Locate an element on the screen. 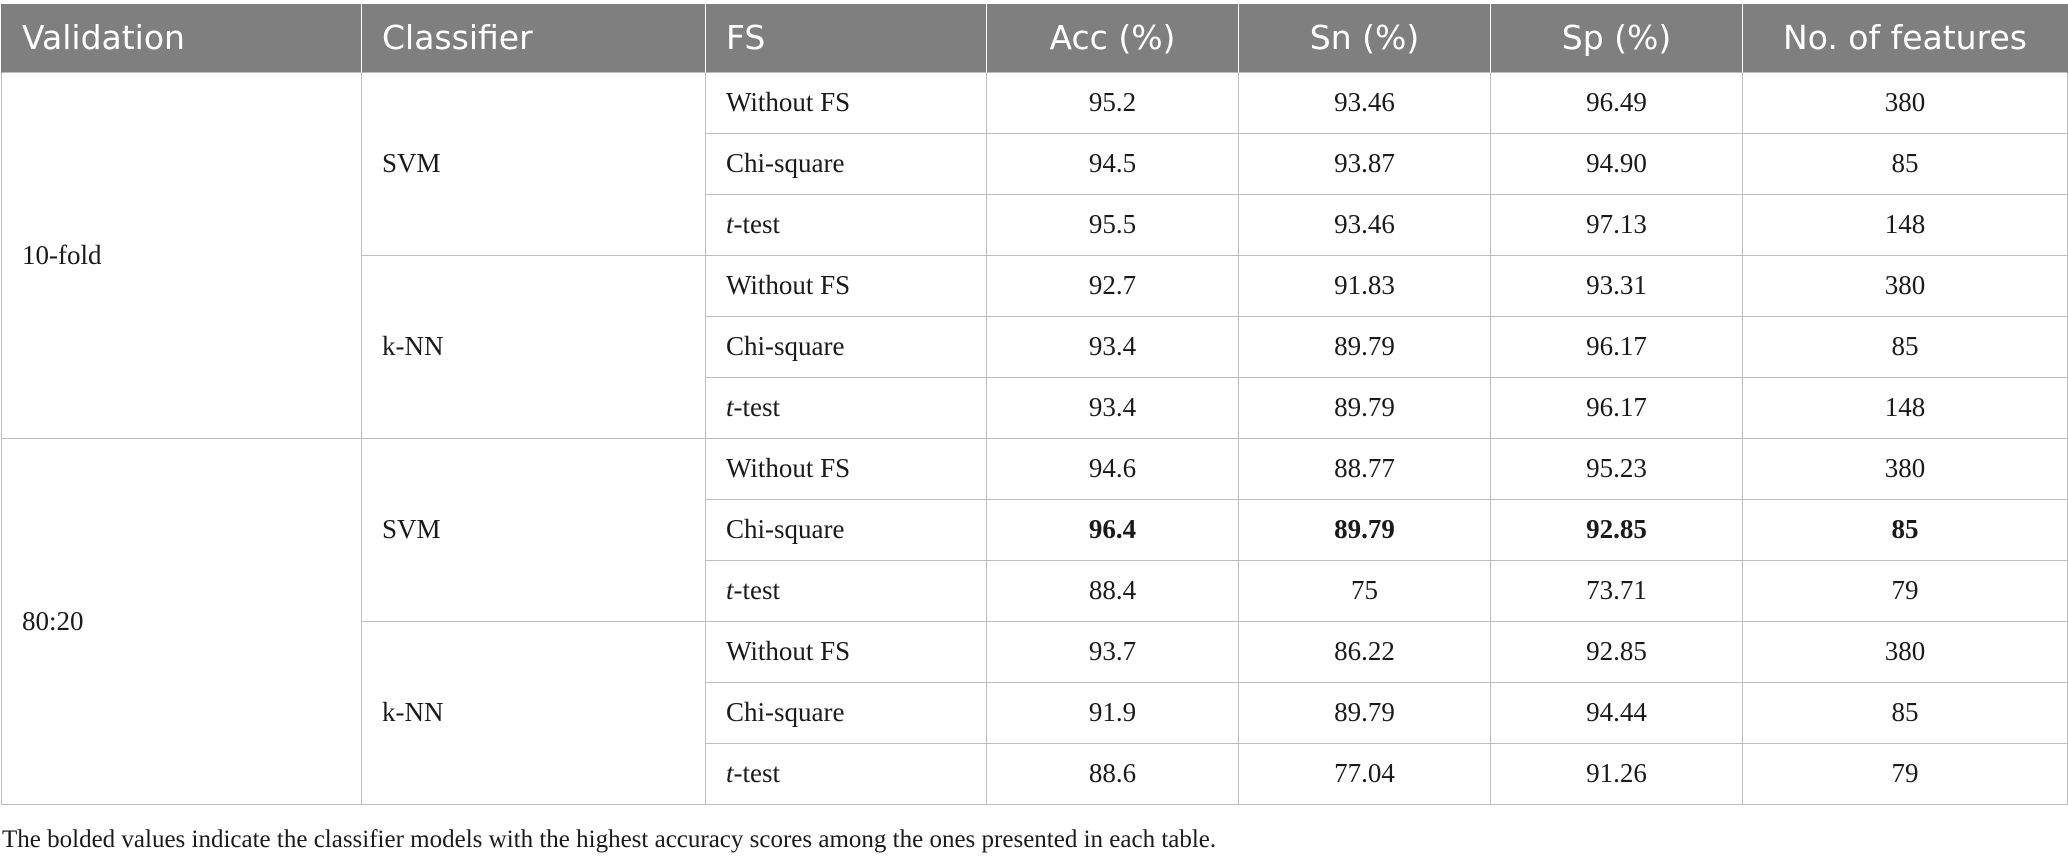  sp-cell: 94.44 is located at coordinates (1616, 712).